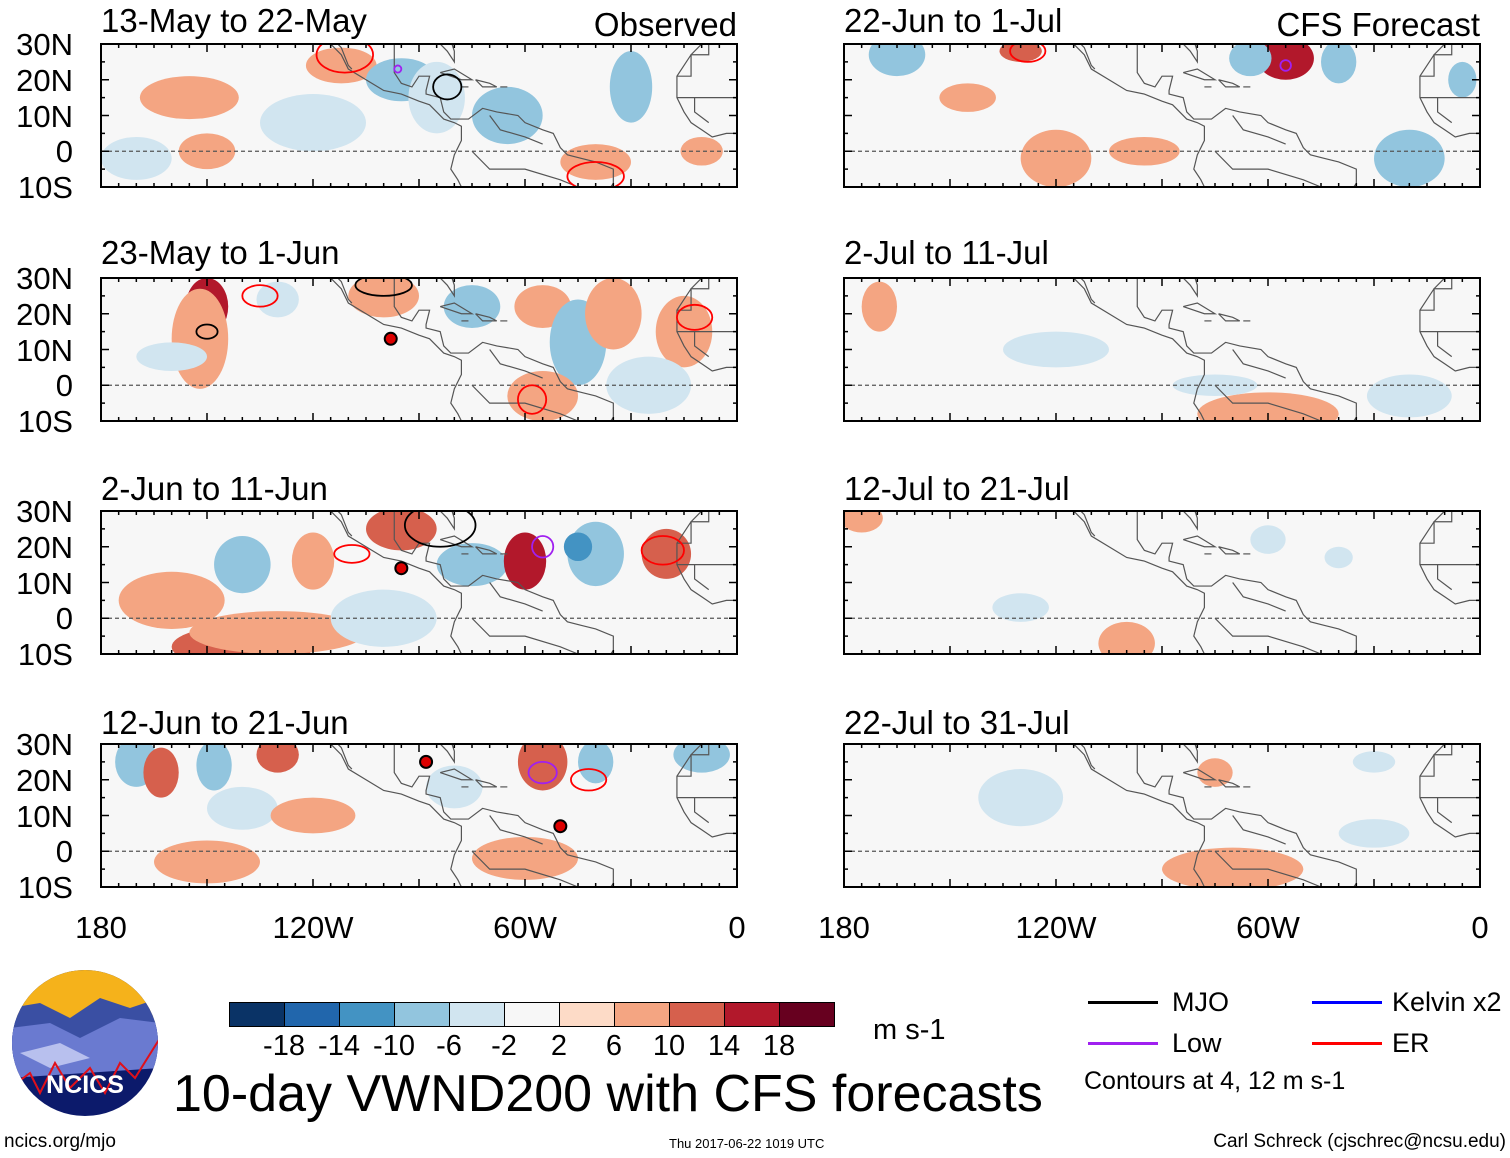  What do you see at coordinates (504, 1046) in the screenshot?
I see `colorbar-tick: -2` at bounding box center [504, 1046].